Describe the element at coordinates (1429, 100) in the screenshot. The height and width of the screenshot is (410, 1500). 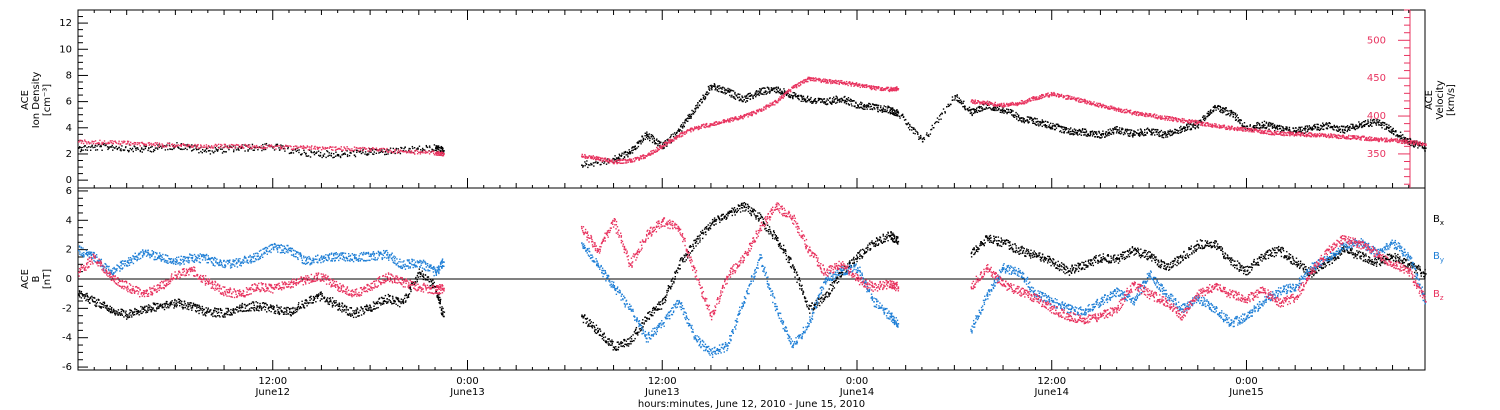
I see `velocity-axis-label-line: ACE` at that location.